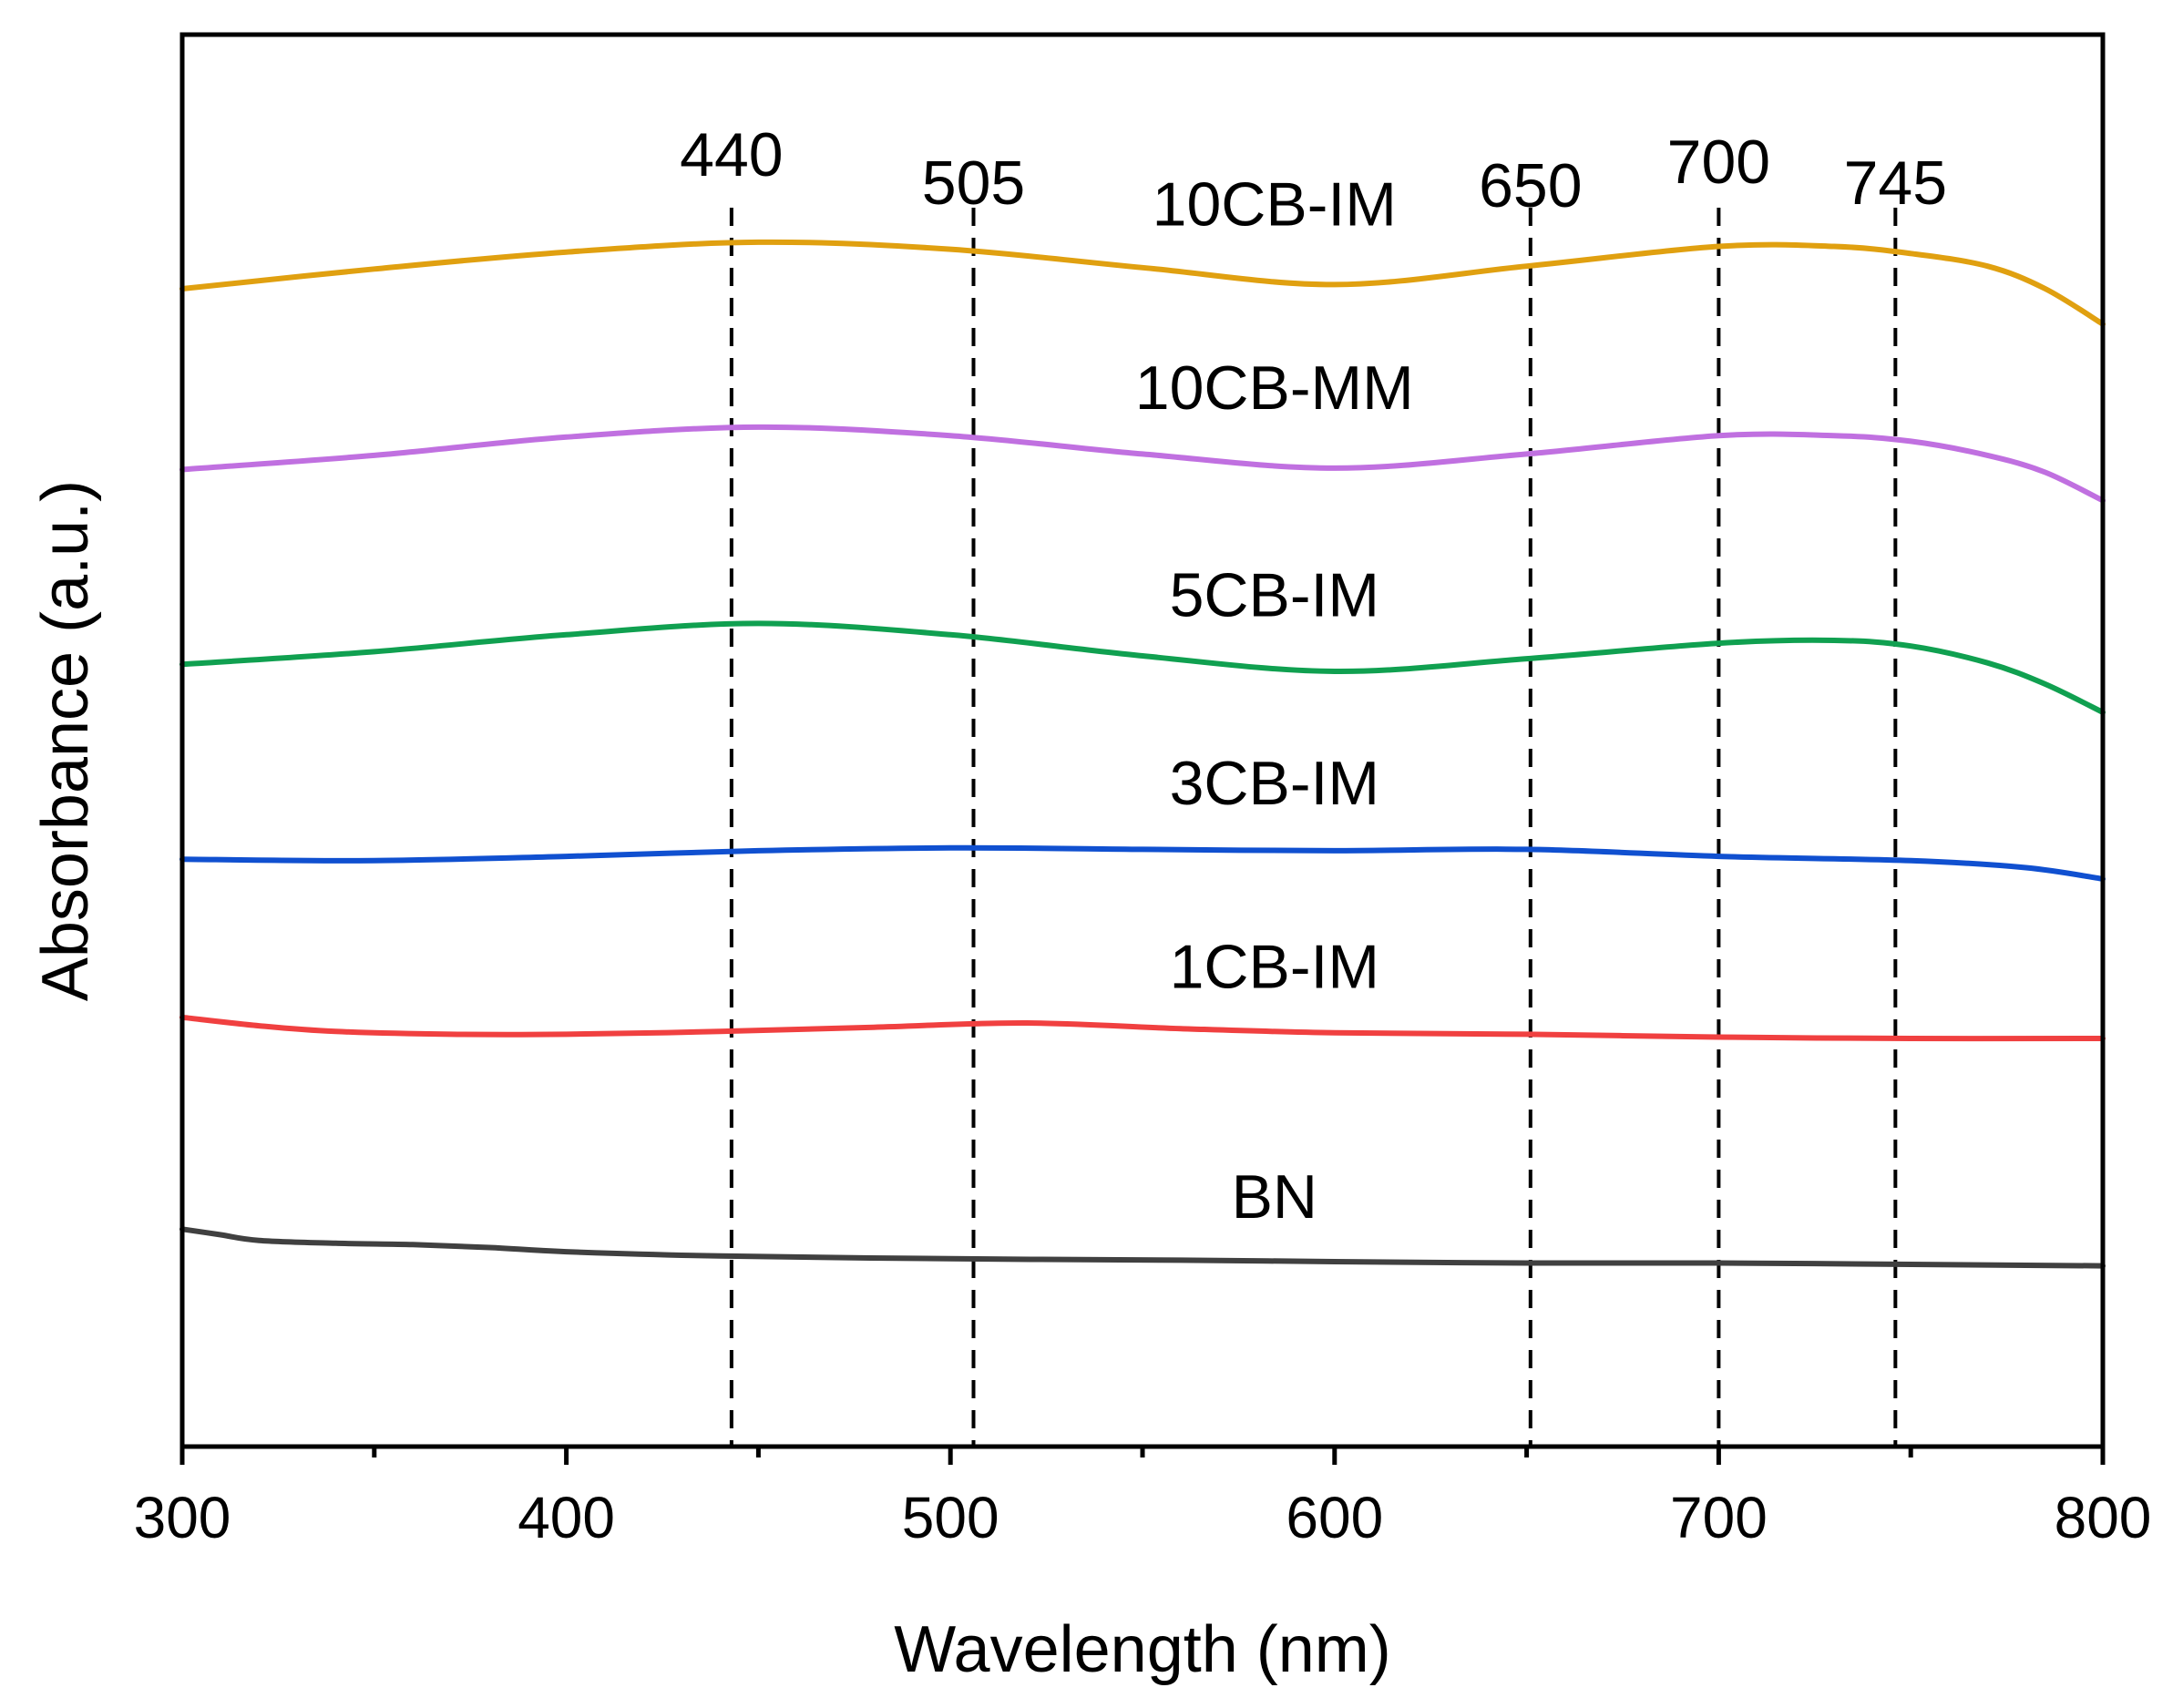 The height and width of the screenshot is (1708, 2183). What do you see at coordinates (1143, 863) in the screenshot?
I see `series-line-3cb-im` at bounding box center [1143, 863].